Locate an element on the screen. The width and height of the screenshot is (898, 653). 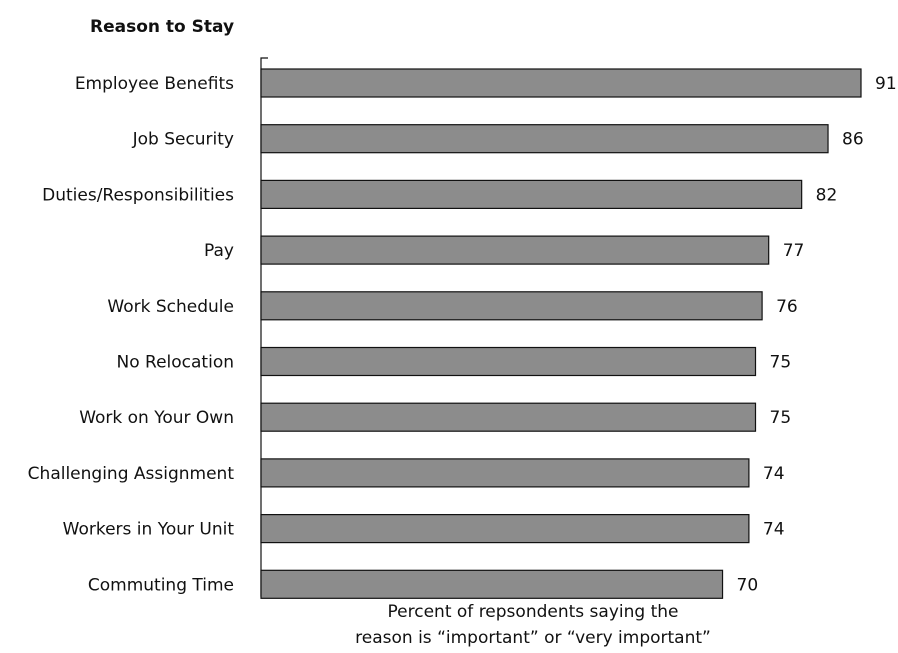
value-label-2: 86 is located at coordinates (853, 140).